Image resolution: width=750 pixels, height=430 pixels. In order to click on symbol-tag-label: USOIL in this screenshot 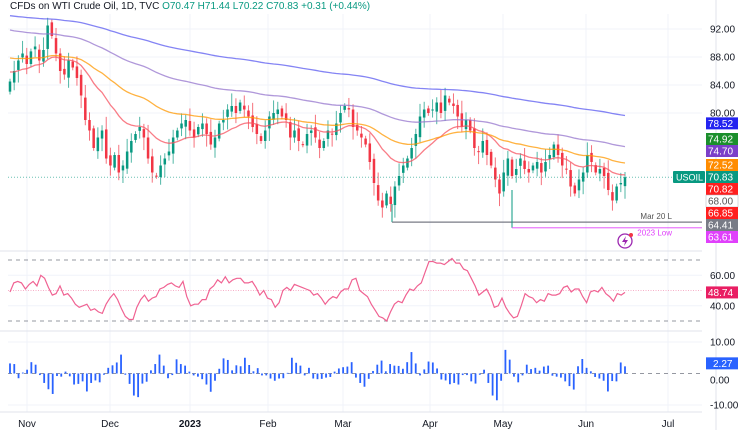, I will do `click(689, 178)`.